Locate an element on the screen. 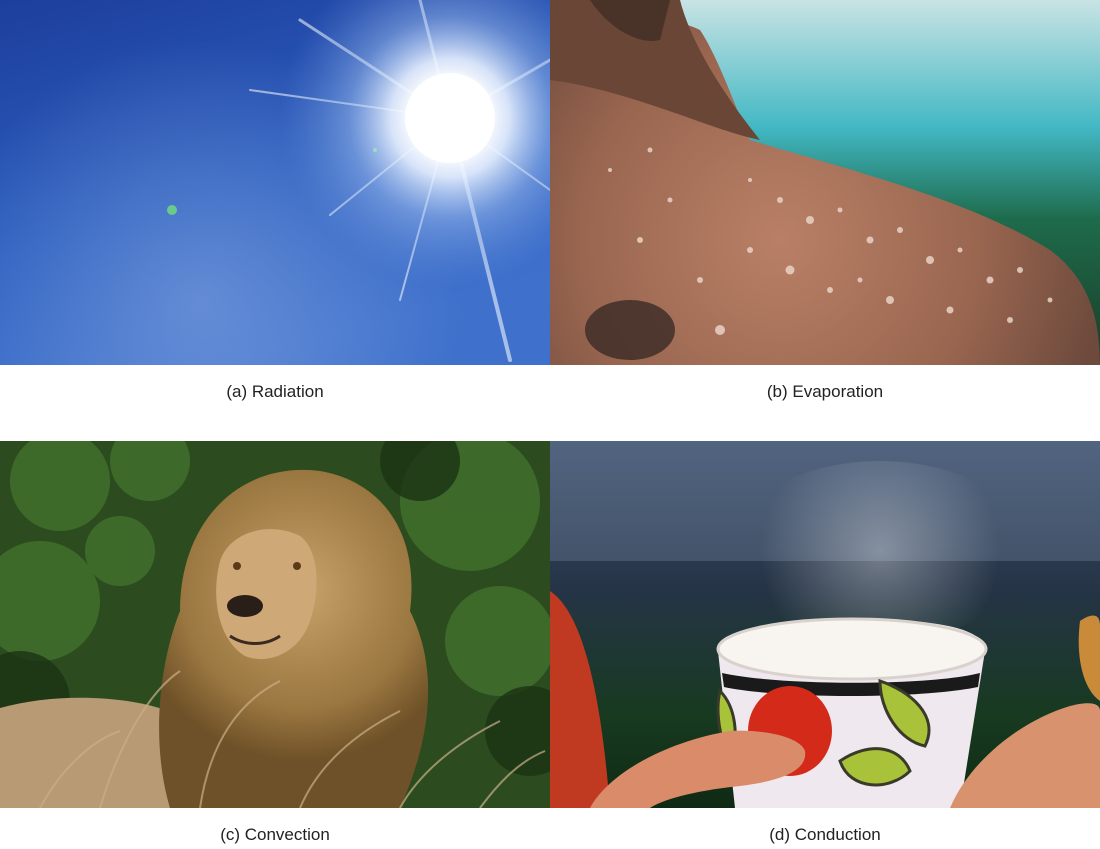 The image size is (1100, 849). caption-evaporation: (b) Evaporation is located at coordinates (825, 391).